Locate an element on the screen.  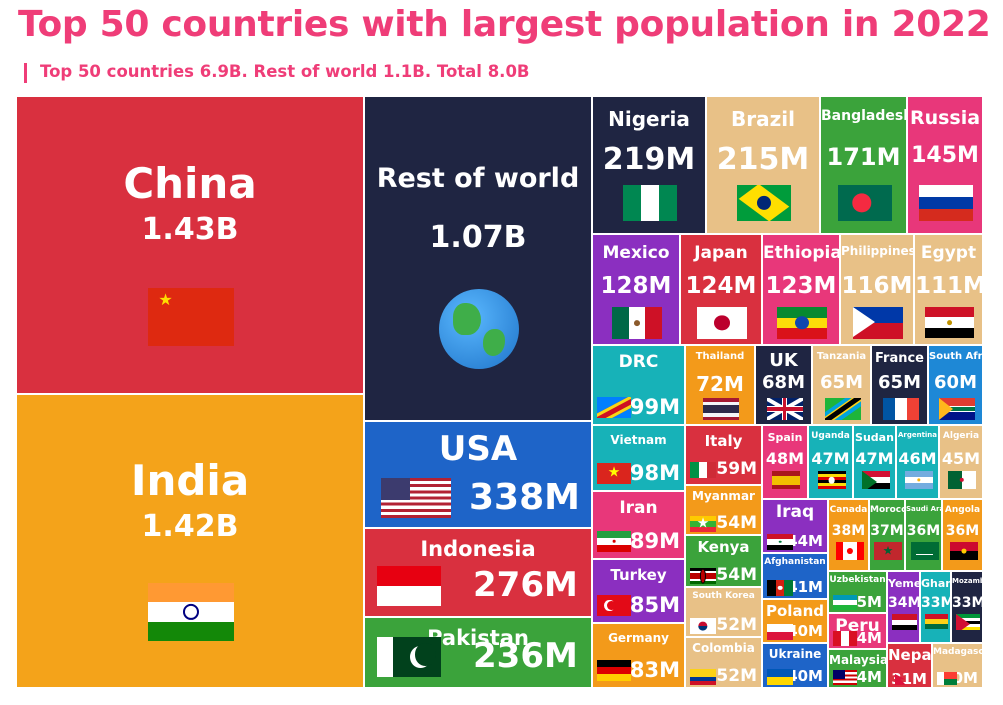
tile-label: Uzbekistan is located at coordinates (857, 580).